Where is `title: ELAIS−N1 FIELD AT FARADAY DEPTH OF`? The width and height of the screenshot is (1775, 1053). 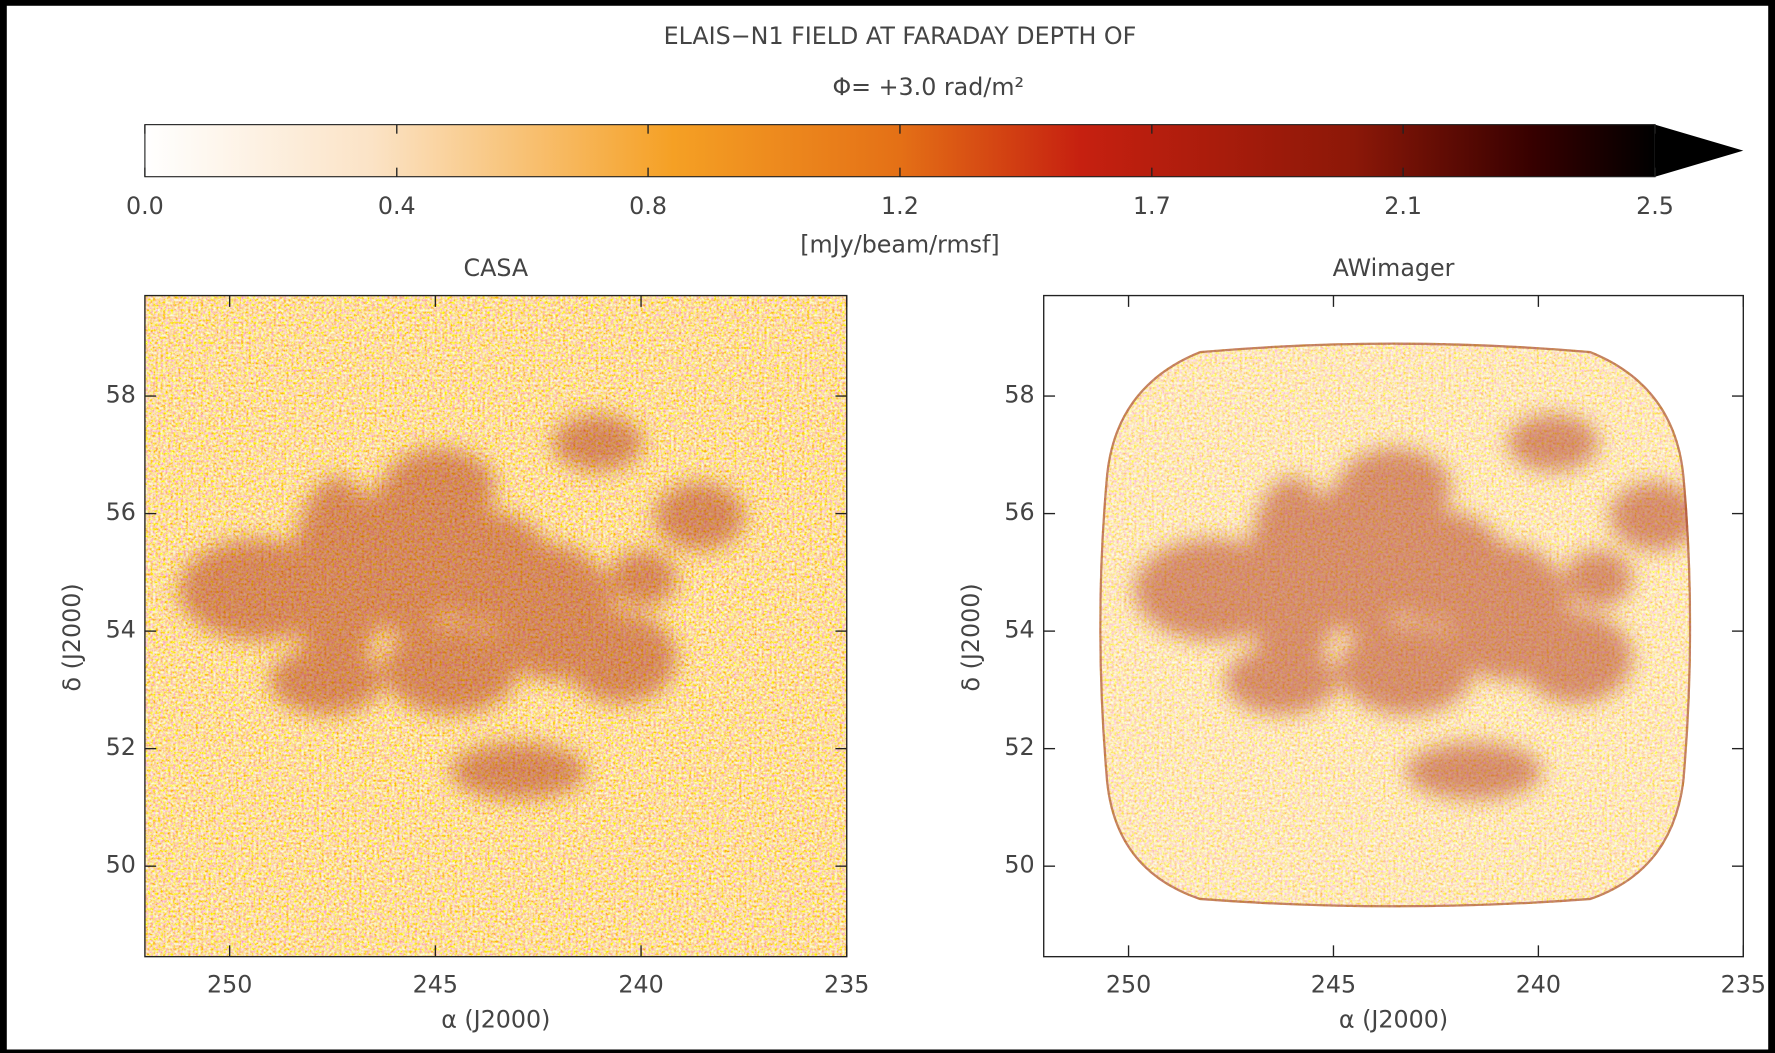 title: ELAIS−N1 FIELD AT FARADAY DEPTH OF is located at coordinates (900, 36).